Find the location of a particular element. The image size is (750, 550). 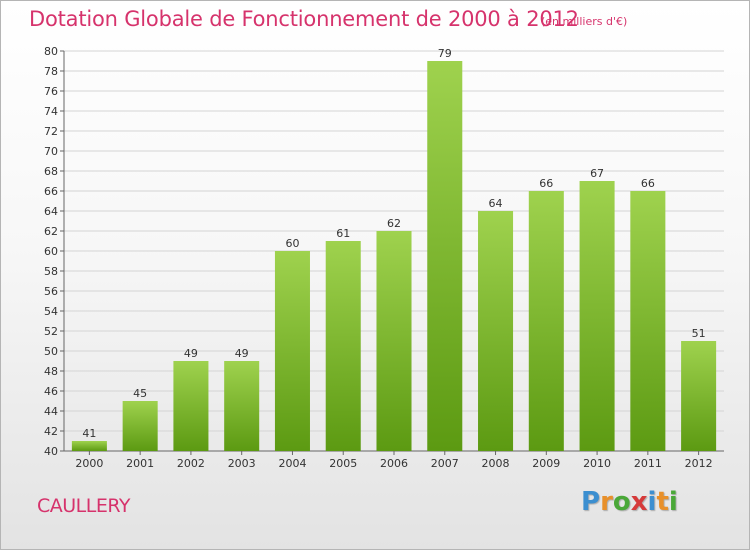

value-label-2005: 61 is located at coordinates (343, 233).